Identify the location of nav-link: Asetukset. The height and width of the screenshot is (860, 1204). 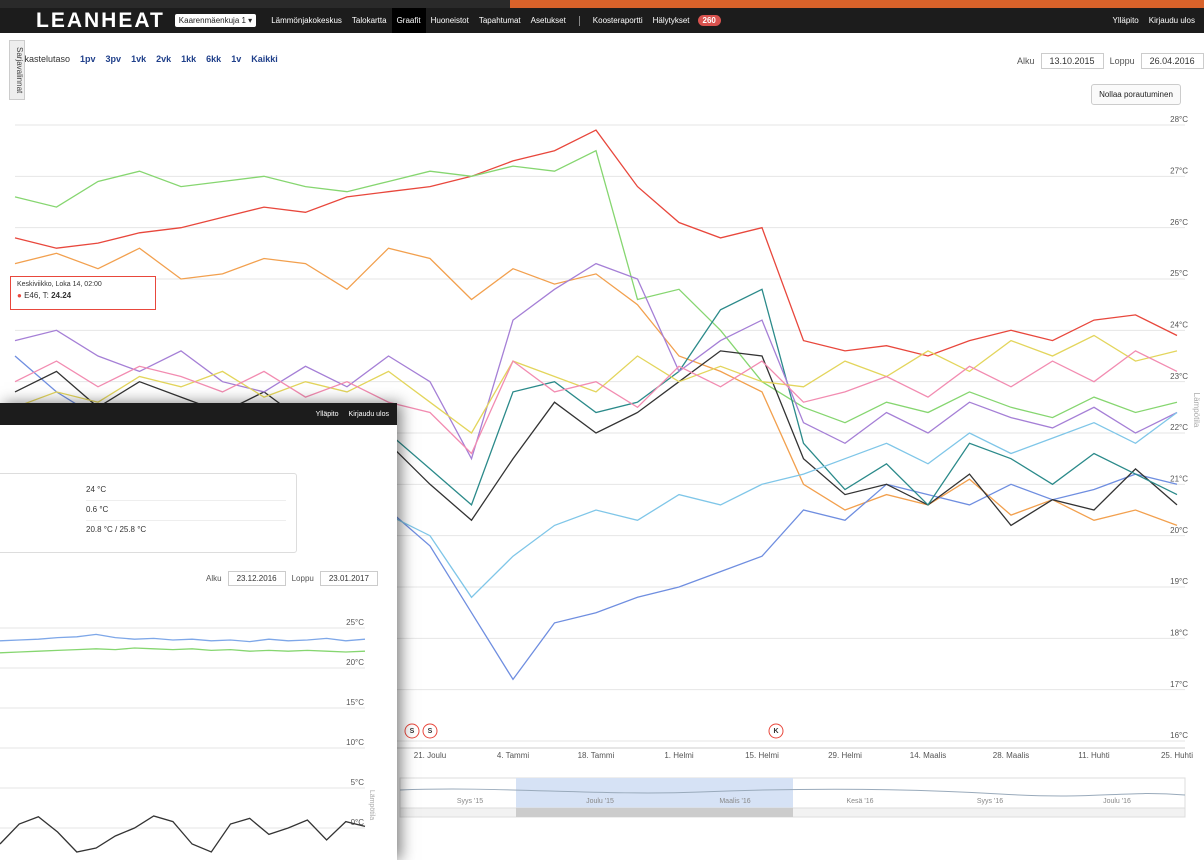
(548, 20).